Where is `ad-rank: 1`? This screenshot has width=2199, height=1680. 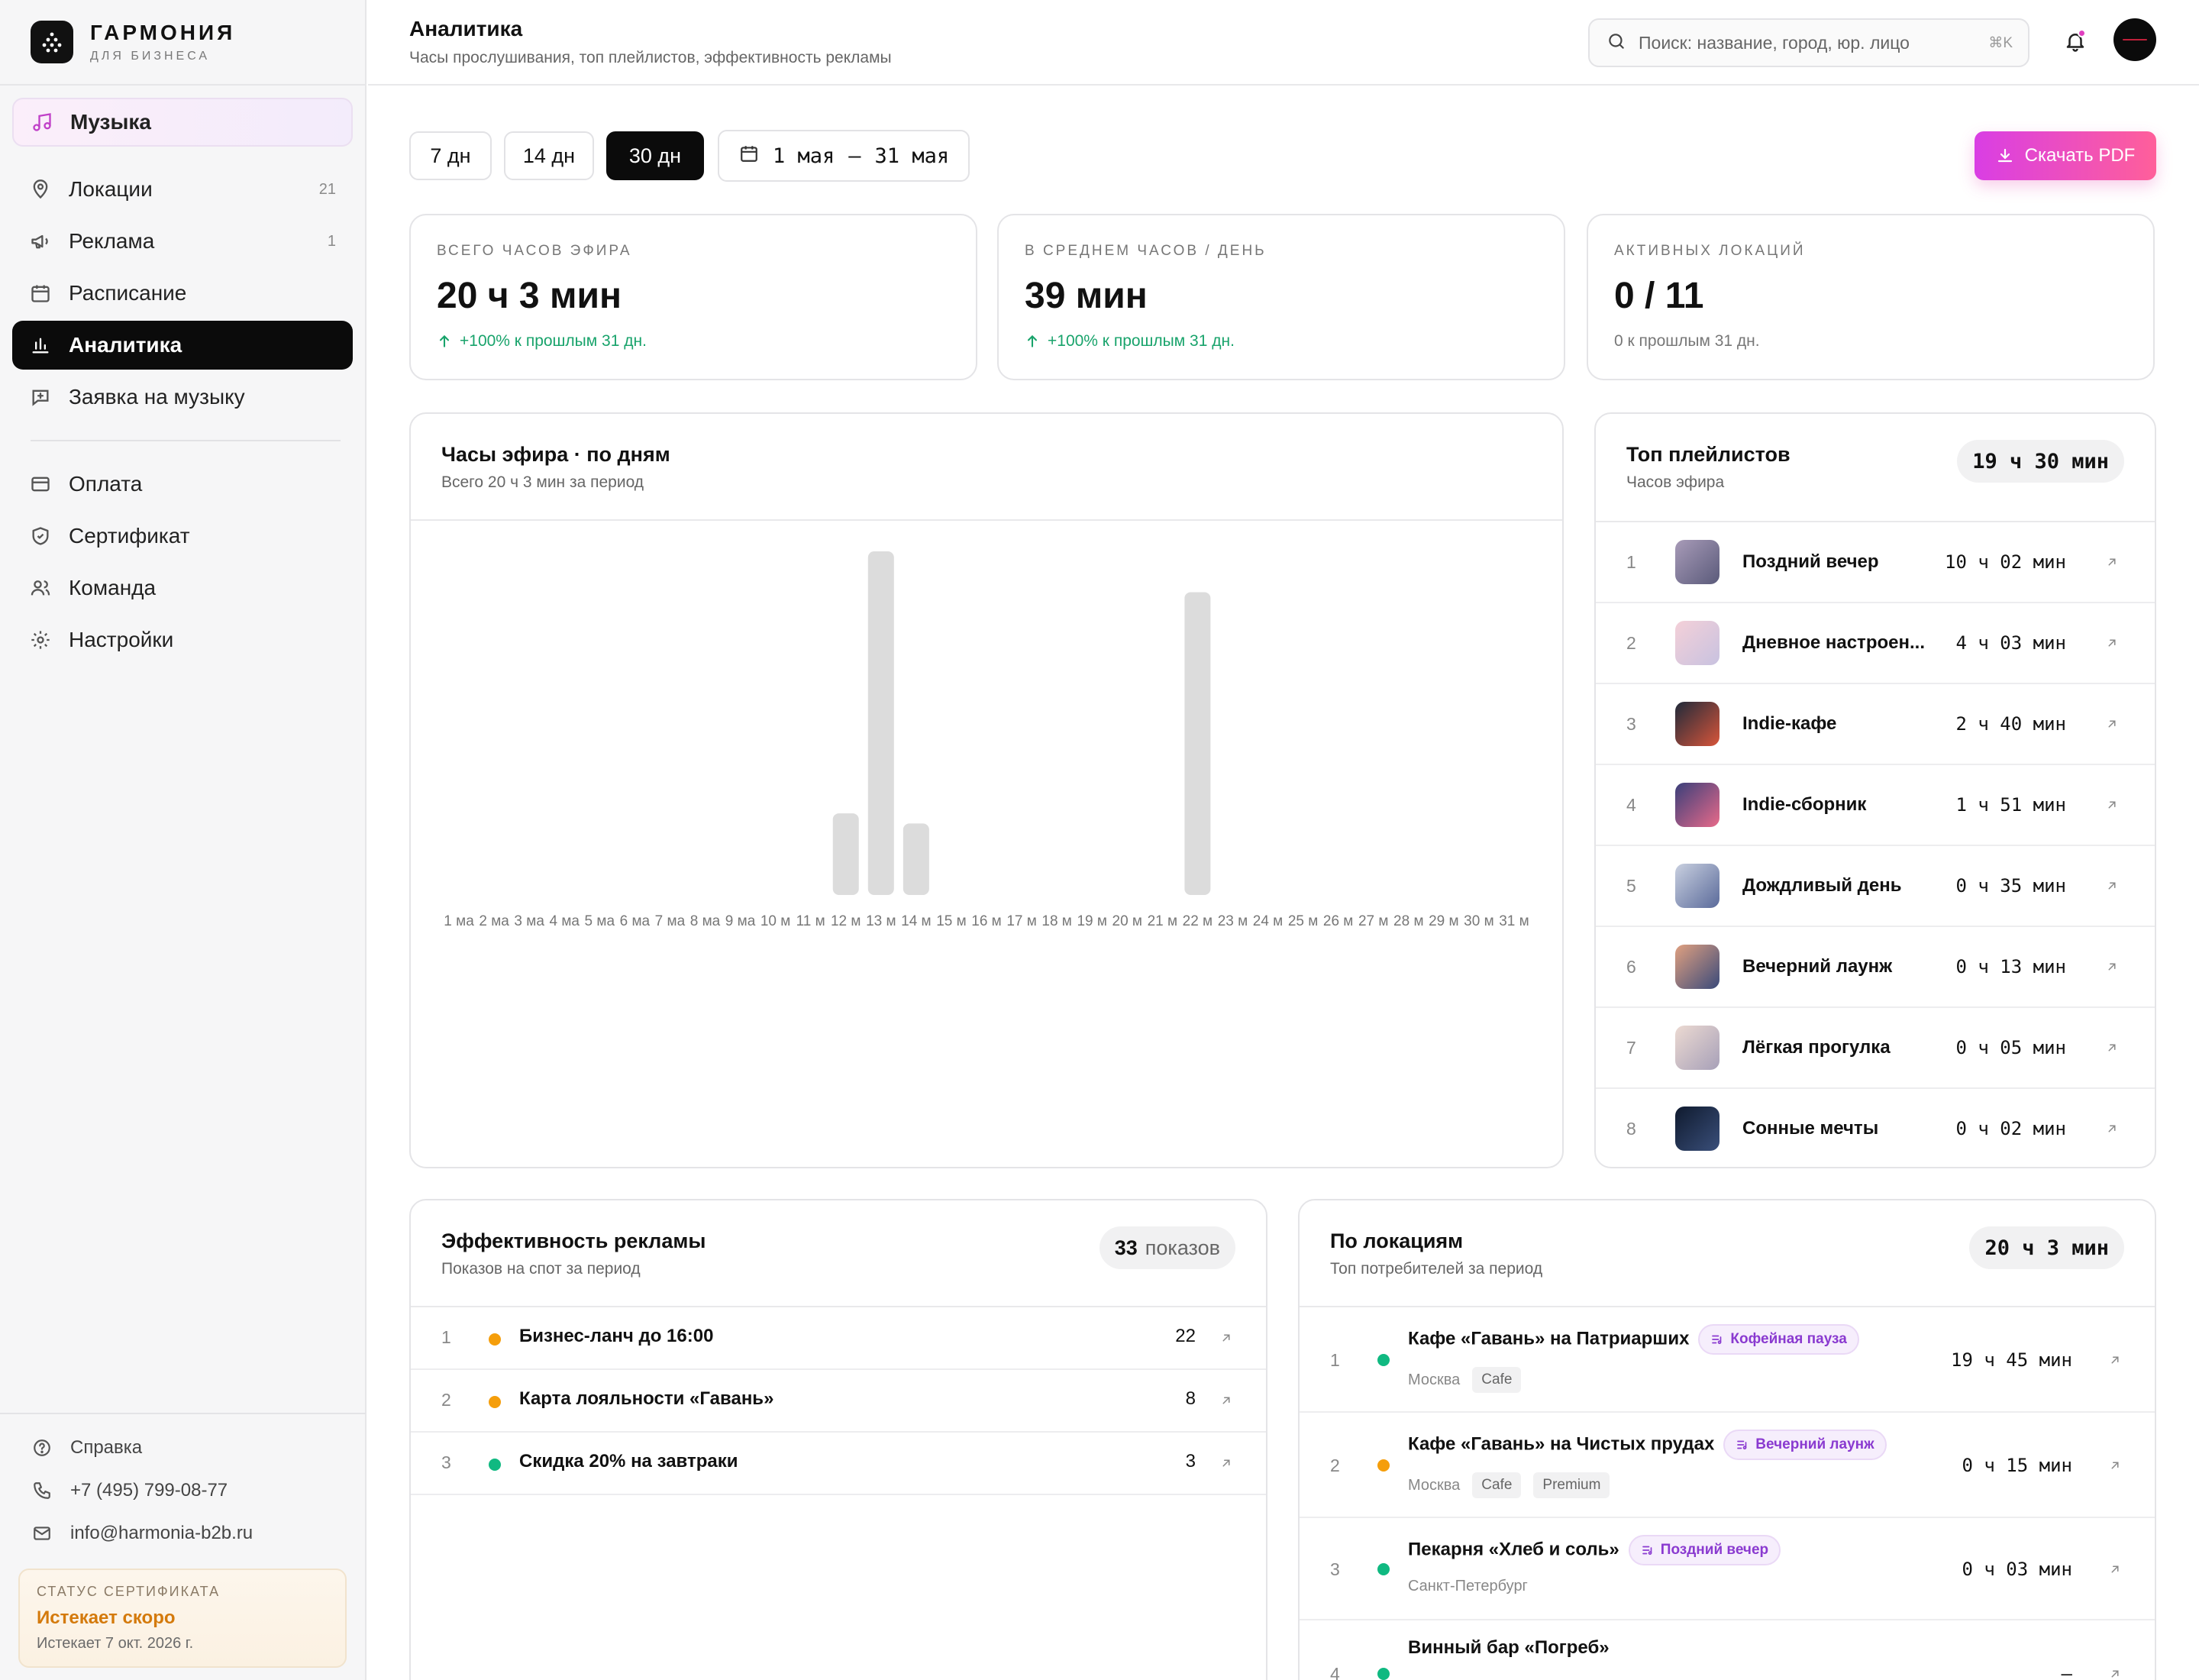
ad-rank: 1 is located at coordinates (446, 1337).